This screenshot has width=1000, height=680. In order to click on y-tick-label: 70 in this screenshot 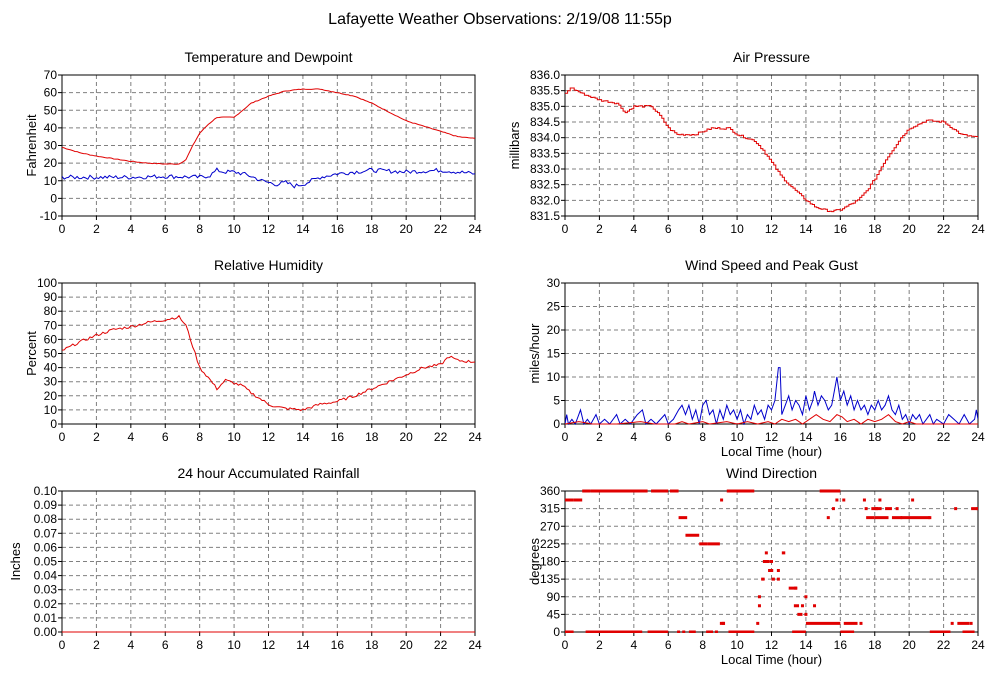, I will do `click(51, 325)`.